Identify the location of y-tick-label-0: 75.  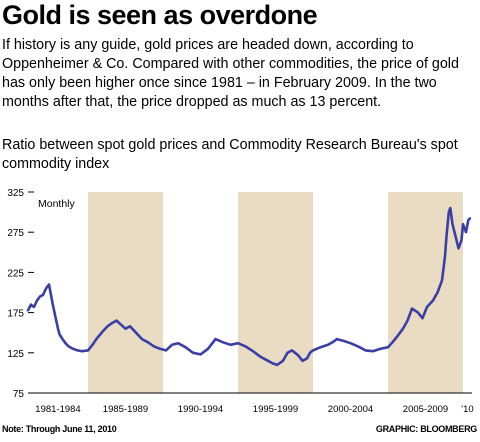
(19, 394).